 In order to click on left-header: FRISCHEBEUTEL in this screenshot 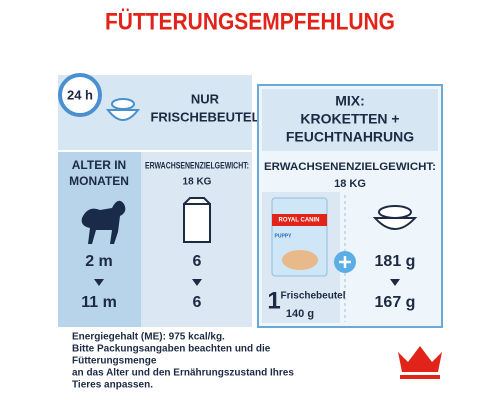, I will do `click(204, 116)`.